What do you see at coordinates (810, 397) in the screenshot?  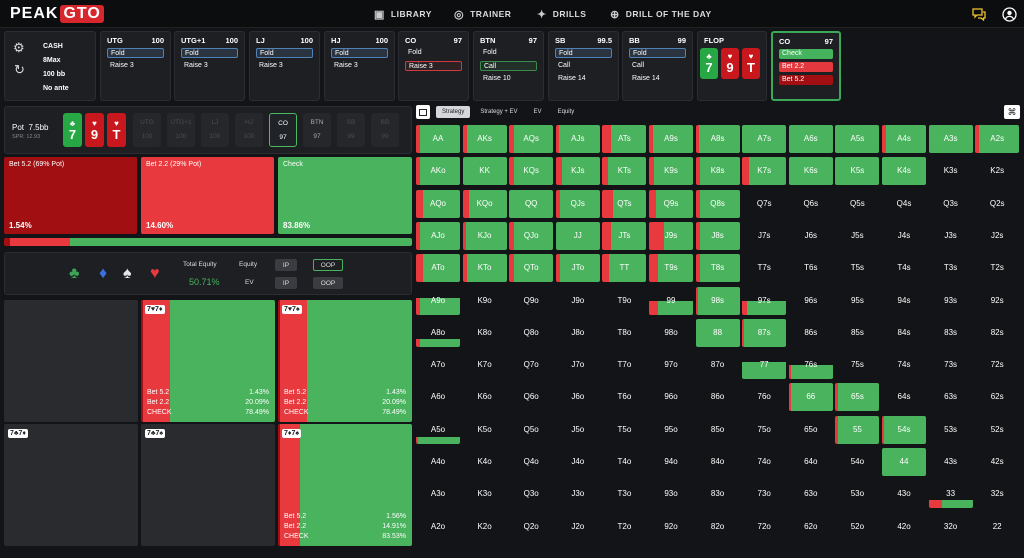 I see `hand-cell-66: 66` at bounding box center [810, 397].